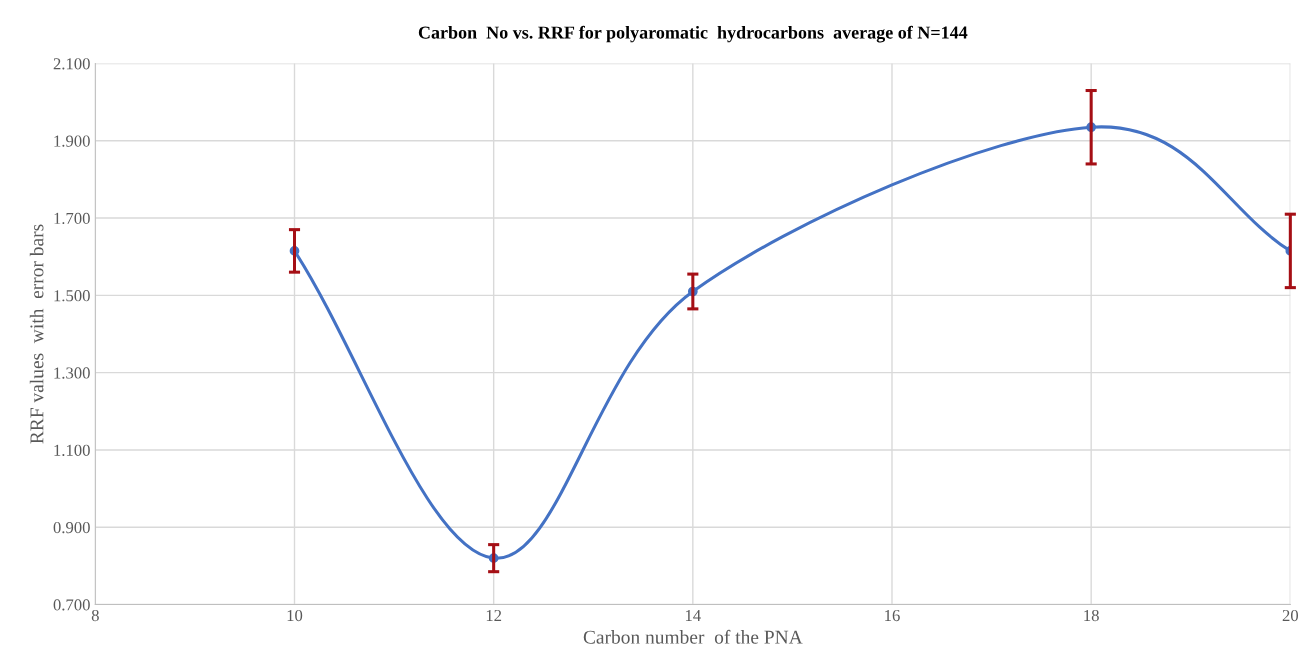 The image size is (1306, 668). I want to click on y-tick-label: 1.500, so click(72, 296).